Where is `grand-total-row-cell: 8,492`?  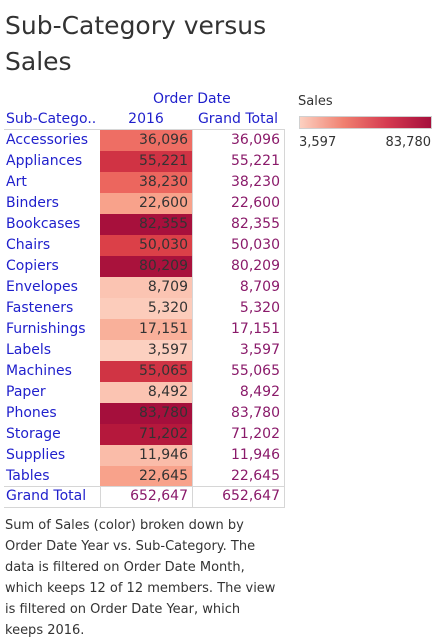
grand-total-row-cell: 8,492 is located at coordinates (259, 392).